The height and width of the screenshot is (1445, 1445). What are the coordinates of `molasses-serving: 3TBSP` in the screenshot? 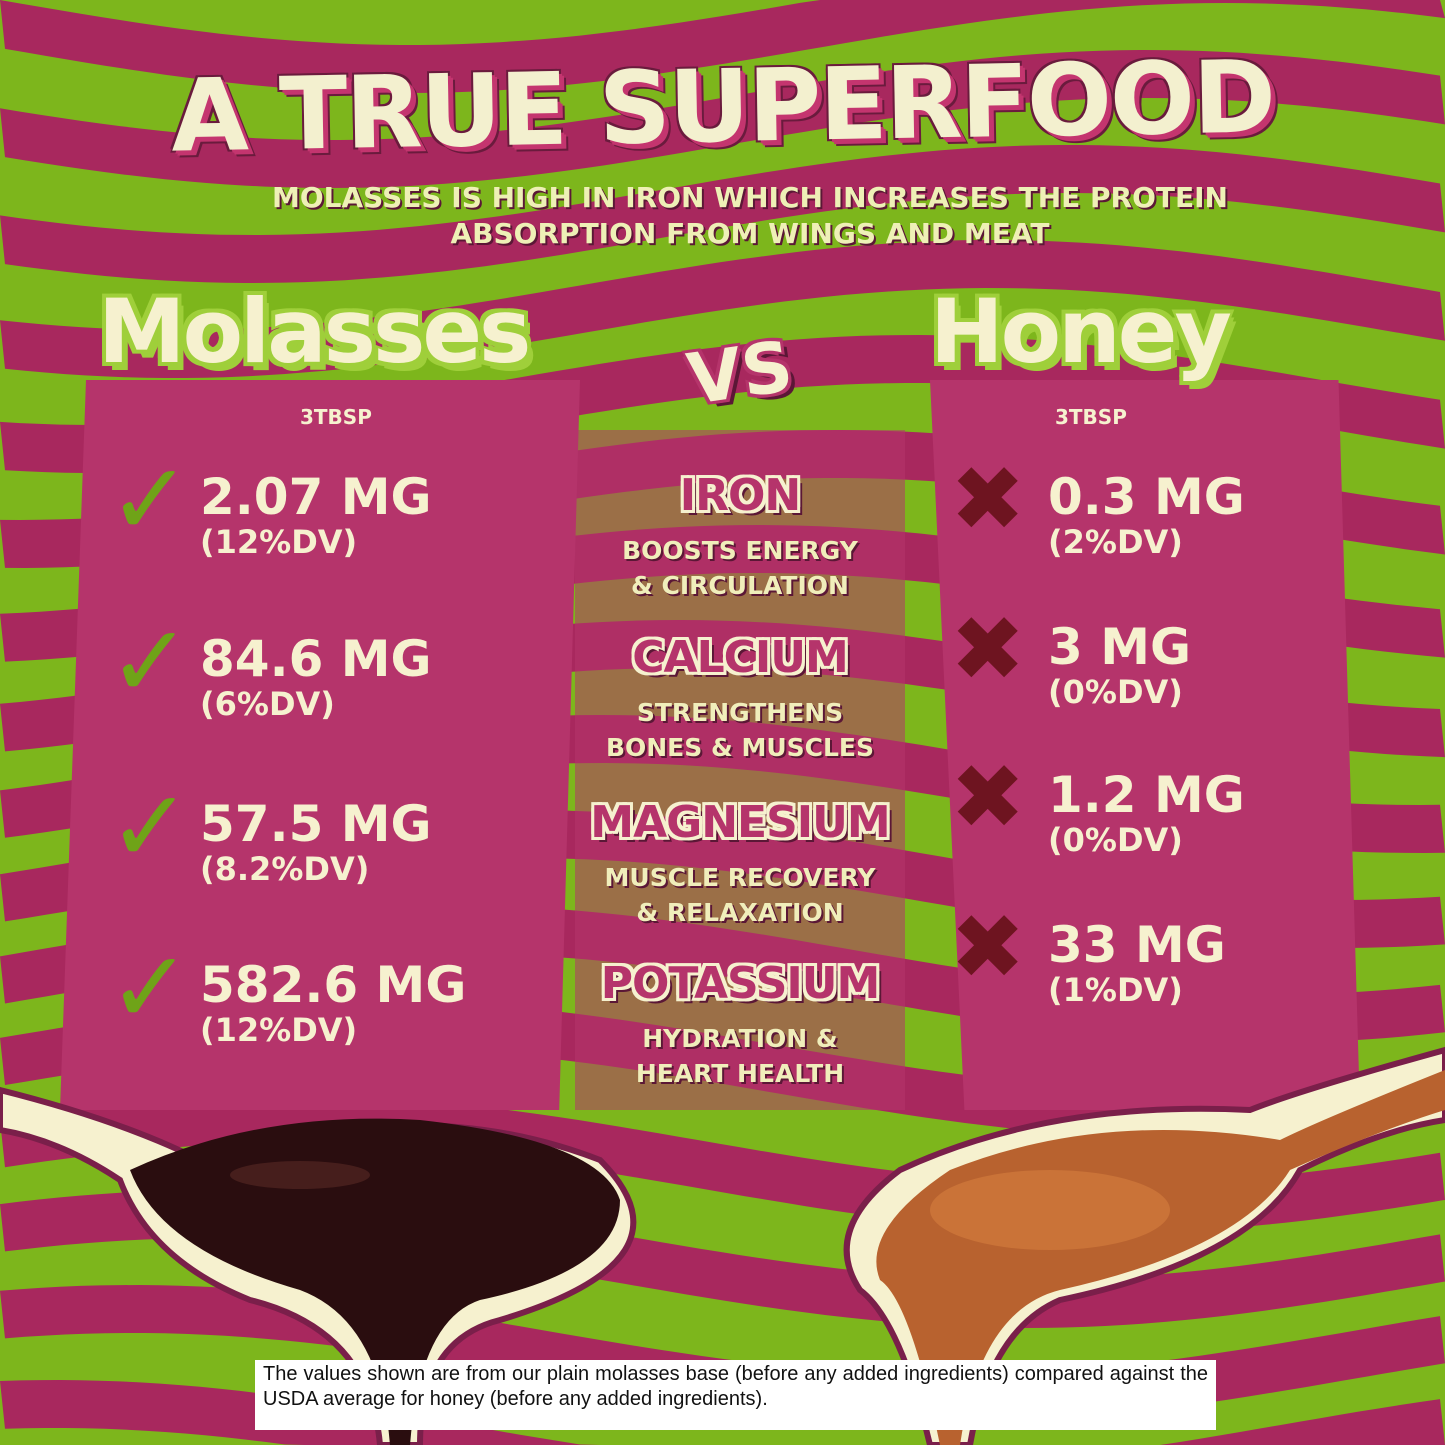 It's located at (336, 417).